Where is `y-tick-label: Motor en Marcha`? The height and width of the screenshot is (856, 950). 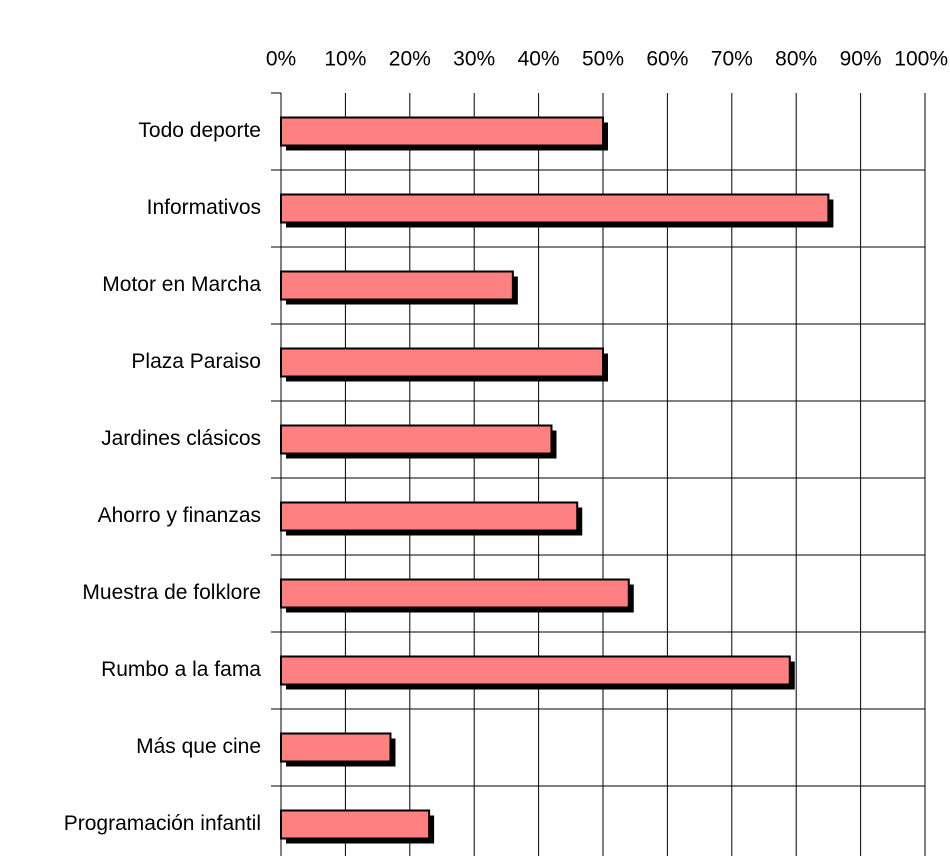
y-tick-label: Motor en Marcha is located at coordinates (181, 284).